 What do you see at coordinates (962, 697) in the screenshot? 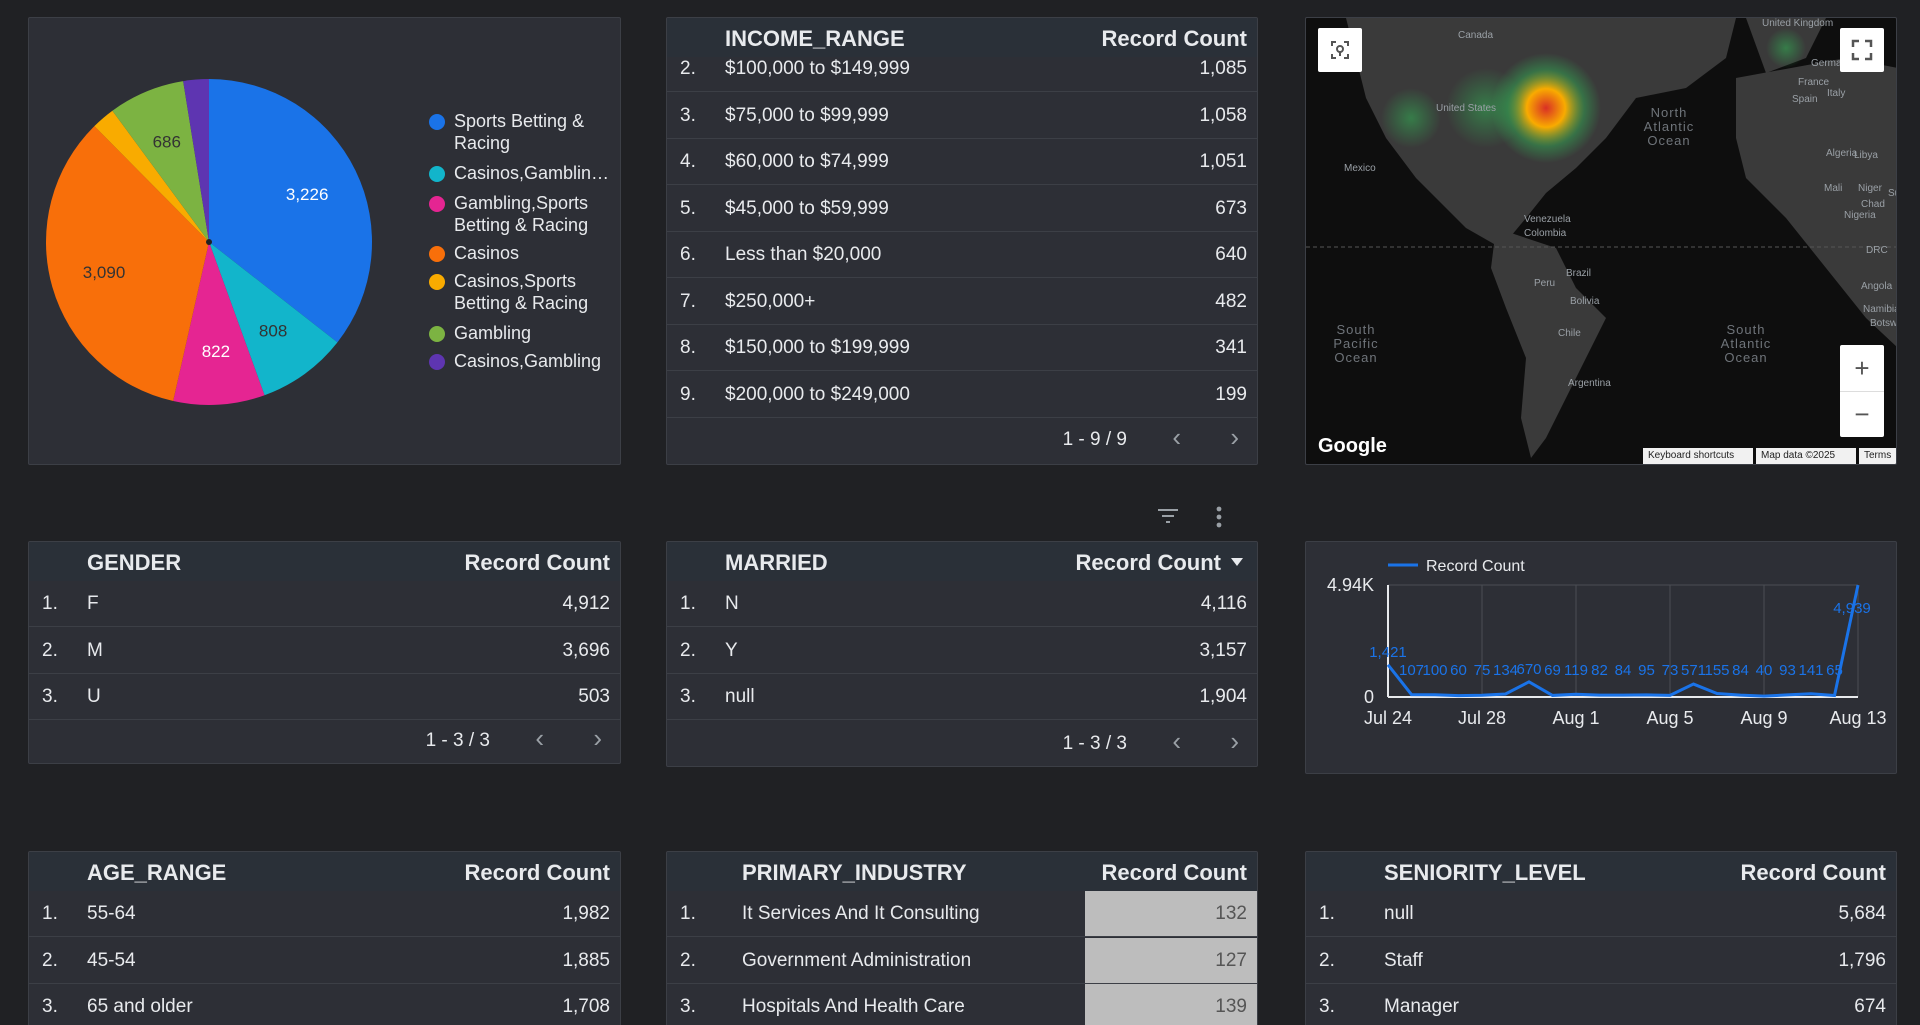
I see `table-row: 3. null 1,904` at bounding box center [962, 697].